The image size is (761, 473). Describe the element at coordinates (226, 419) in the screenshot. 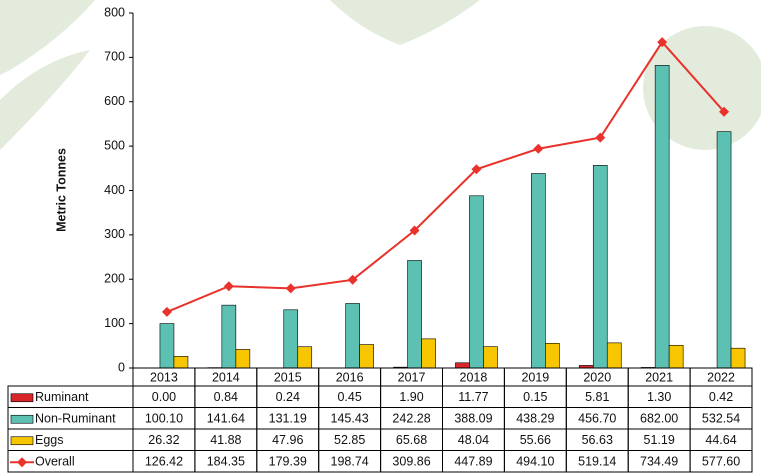

I see `table-value: 141.64` at that location.